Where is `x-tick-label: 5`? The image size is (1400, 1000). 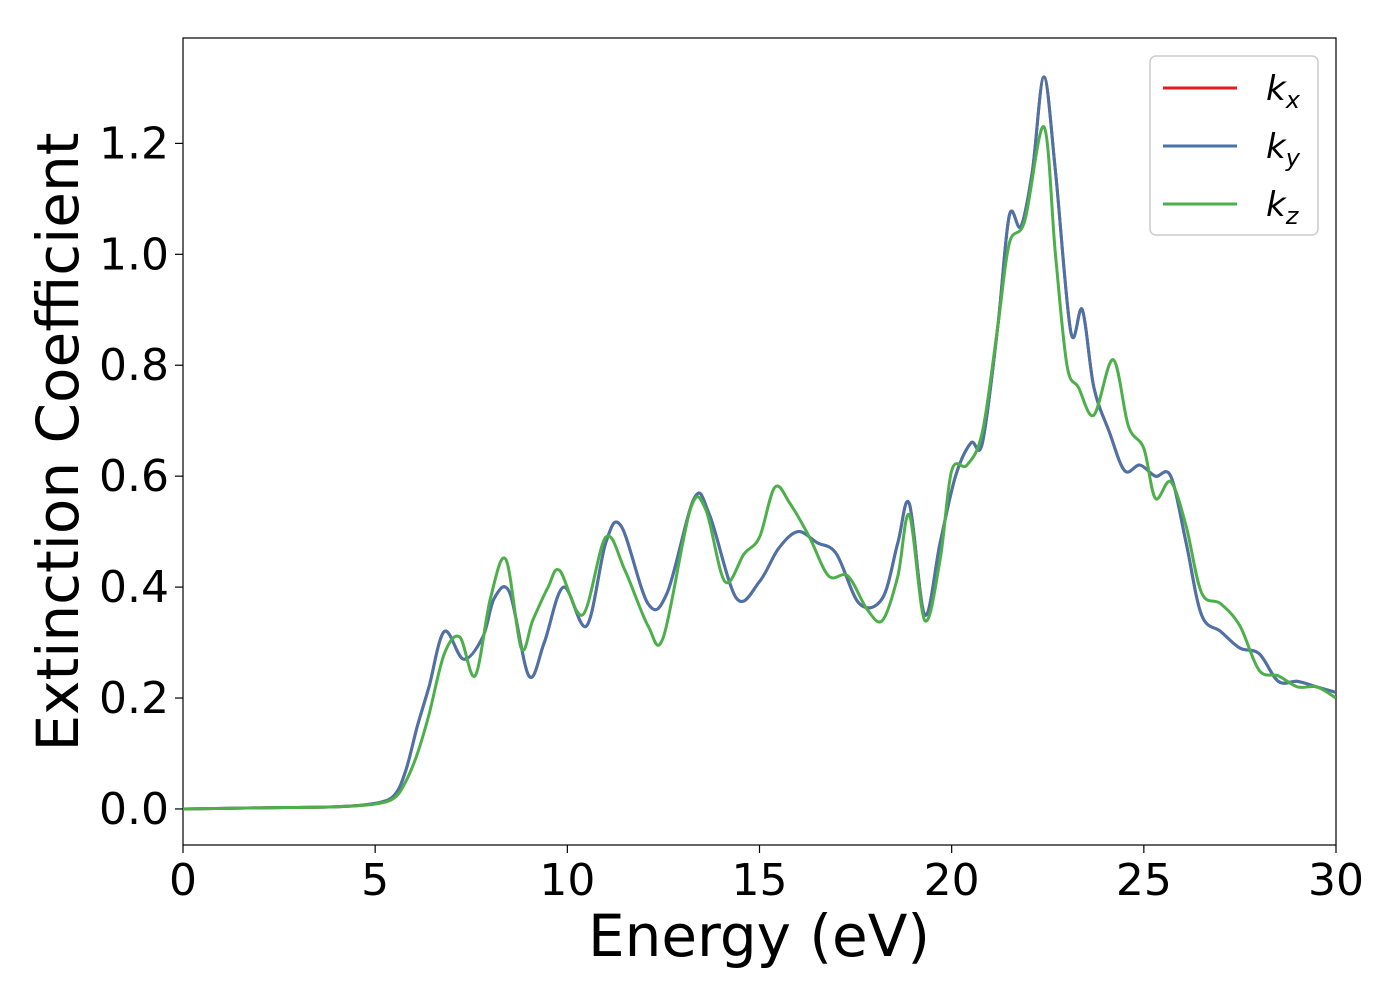 x-tick-label: 5 is located at coordinates (375, 880).